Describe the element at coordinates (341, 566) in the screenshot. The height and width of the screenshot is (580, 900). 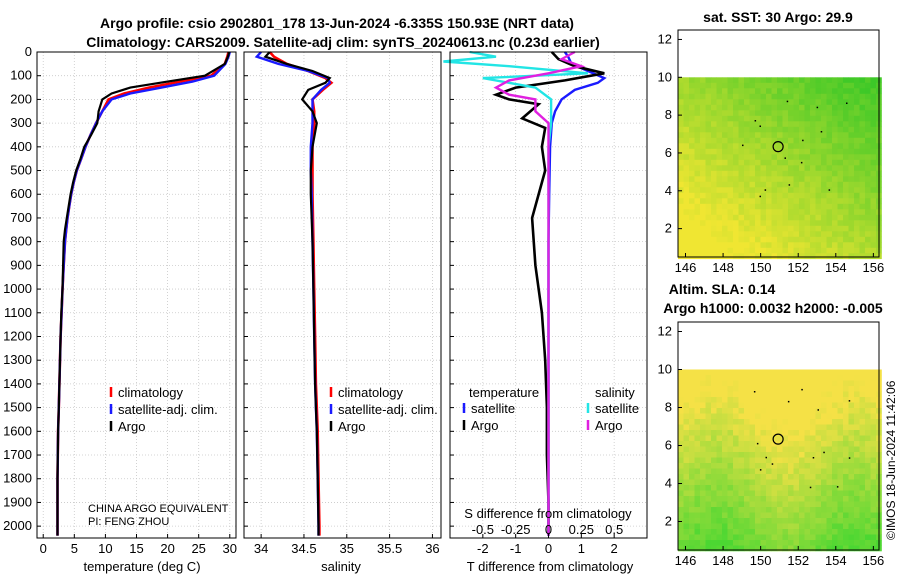
I see `salinity-axis-label: salinity` at that location.